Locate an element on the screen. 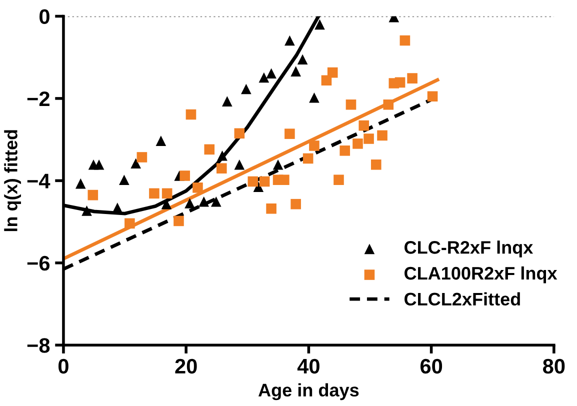 This screenshot has width=577, height=406. y-axis-title: ln q(x) fitted is located at coordinates (12, 181).